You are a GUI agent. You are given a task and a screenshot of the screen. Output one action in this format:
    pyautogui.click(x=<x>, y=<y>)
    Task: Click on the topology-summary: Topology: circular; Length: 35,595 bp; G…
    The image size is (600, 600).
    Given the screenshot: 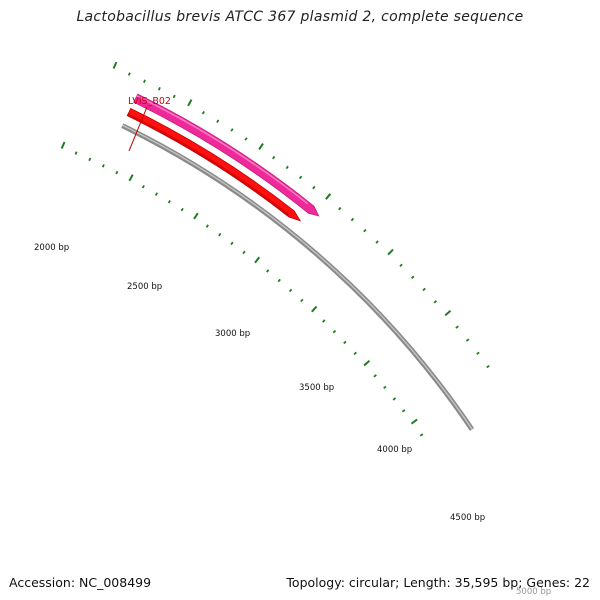 What is the action you would take?
    pyautogui.click(x=438, y=582)
    